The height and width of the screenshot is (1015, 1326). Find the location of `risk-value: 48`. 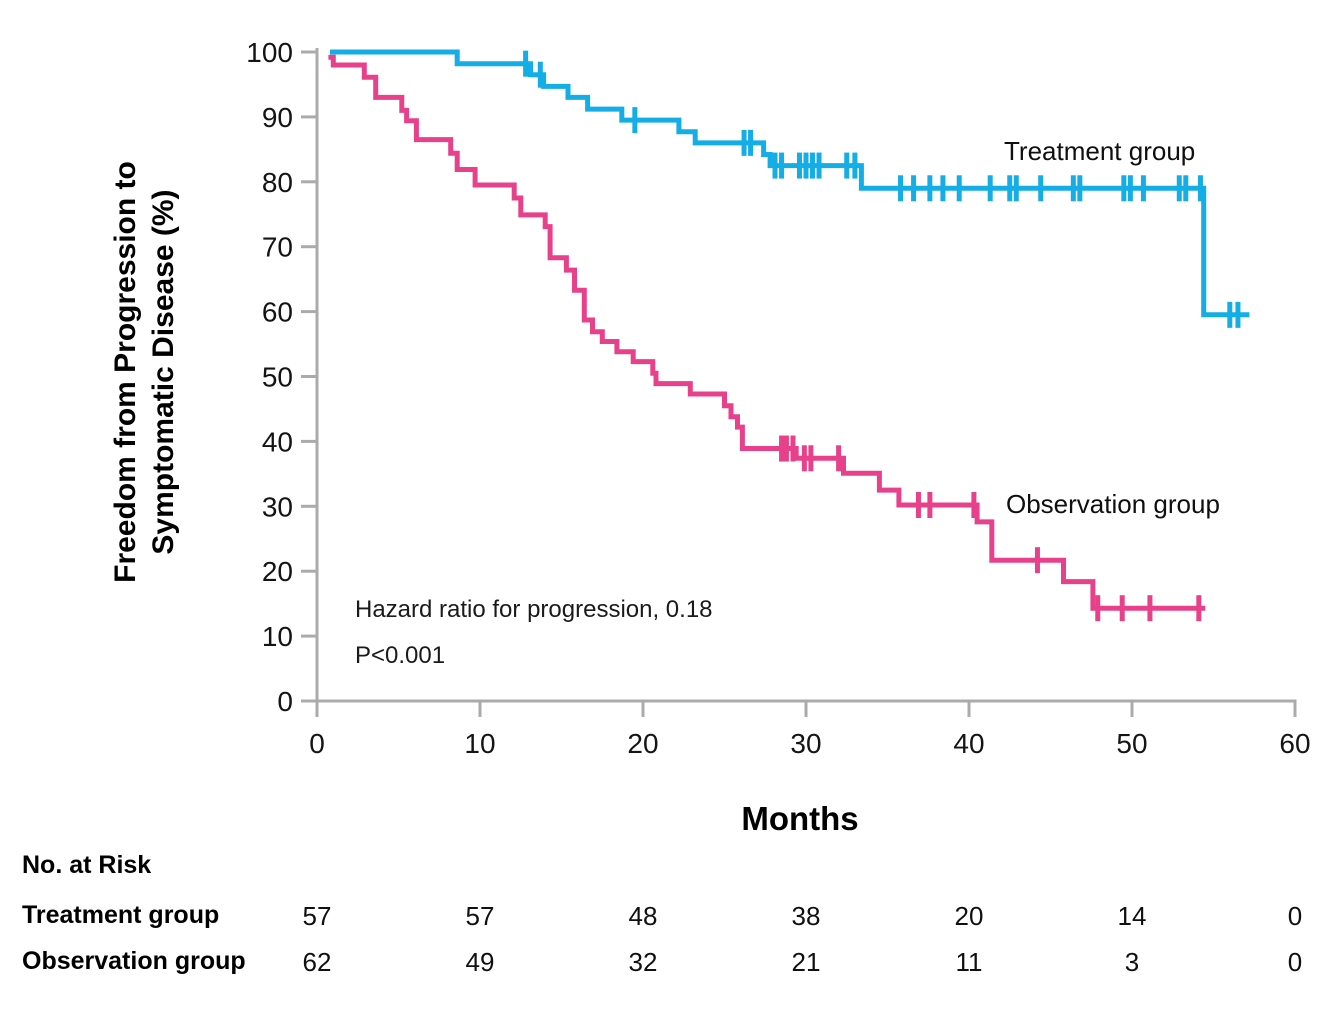

risk-value: 48 is located at coordinates (643, 916).